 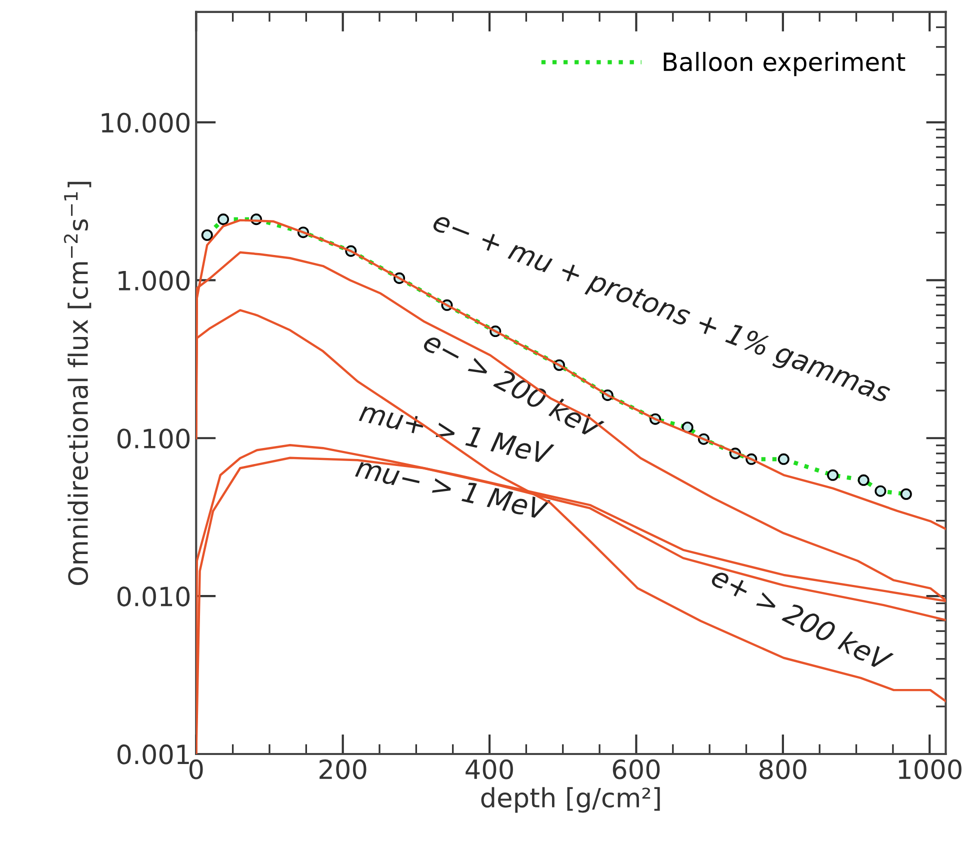 What do you see at coordinates (783, 769) in the screenshot?
I see `x-tick-label: 800` at bounding box center [783, 769].